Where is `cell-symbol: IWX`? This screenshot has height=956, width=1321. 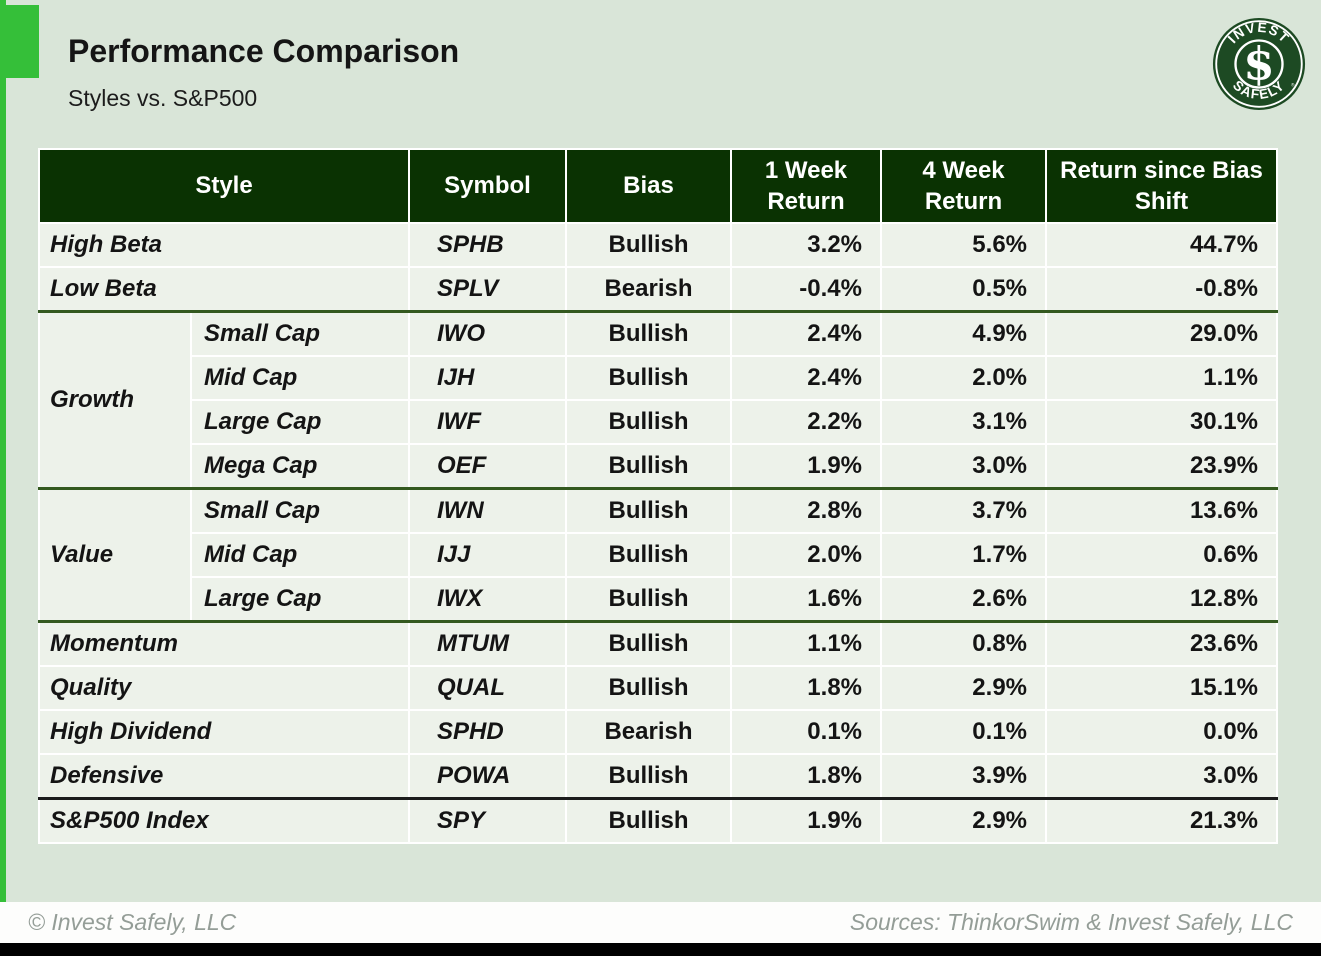
cell-symbol: IWX is located at coordinates (487, 599).